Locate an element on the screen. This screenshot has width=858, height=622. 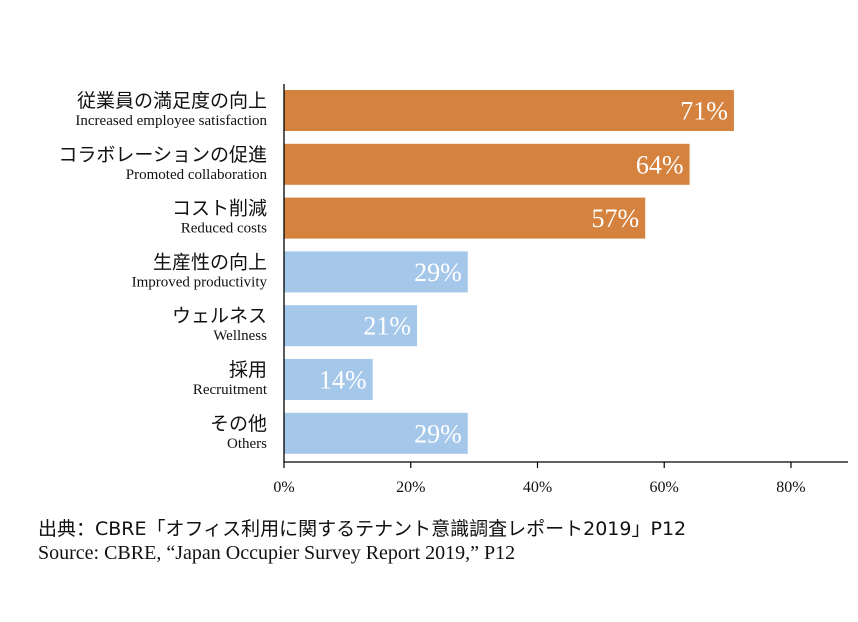
category-label-jp: ウェルネス is located at coordinates (219, 316).